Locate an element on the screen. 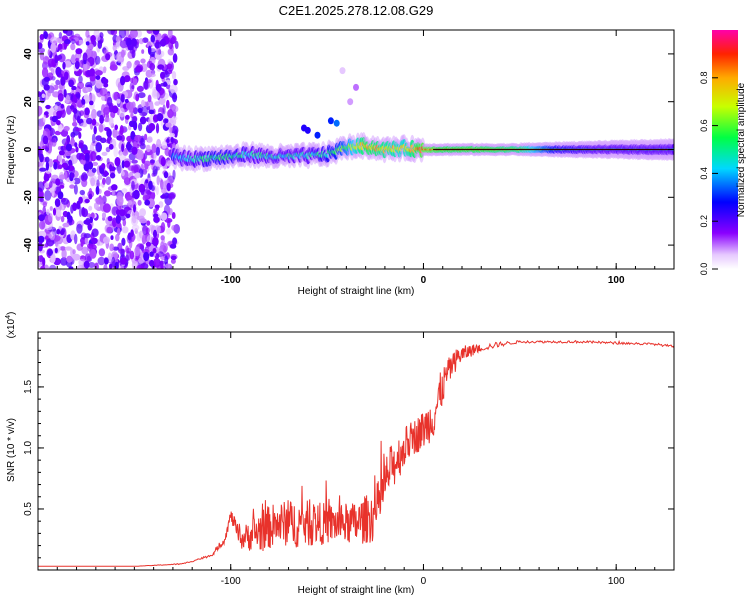 This screenshot has width=750, height=600. snr-y-axis-label: SNR (10 * v/v) is located at coordinates (11, 450).